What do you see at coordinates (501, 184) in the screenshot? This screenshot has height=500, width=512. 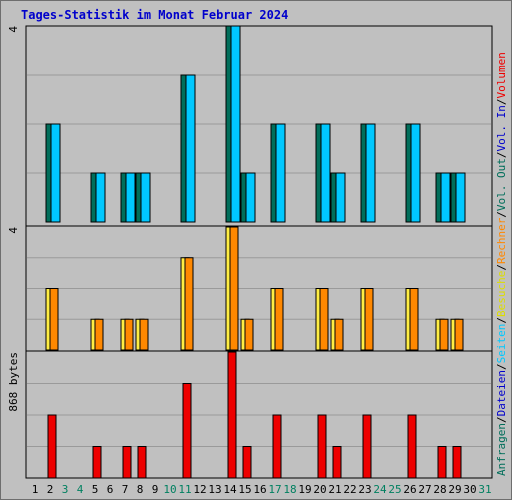 I see `legend-entry: Vol. Out` at bounding box center [501, 184].